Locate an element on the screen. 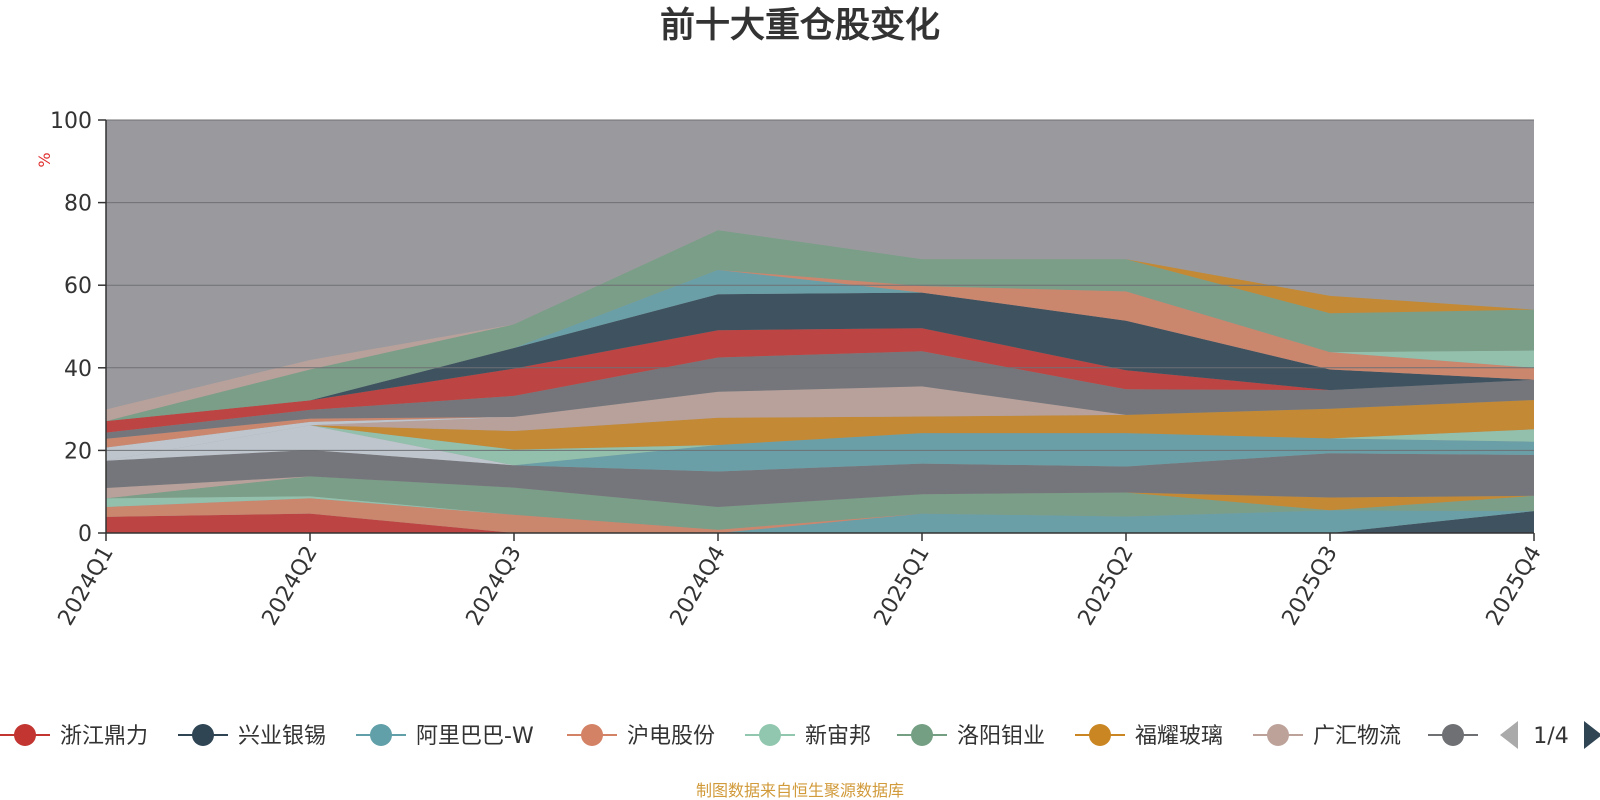 This screenshot has height=800, width=1600. legend-item-3: 沪电股份 is located at coordinates (641, 736).